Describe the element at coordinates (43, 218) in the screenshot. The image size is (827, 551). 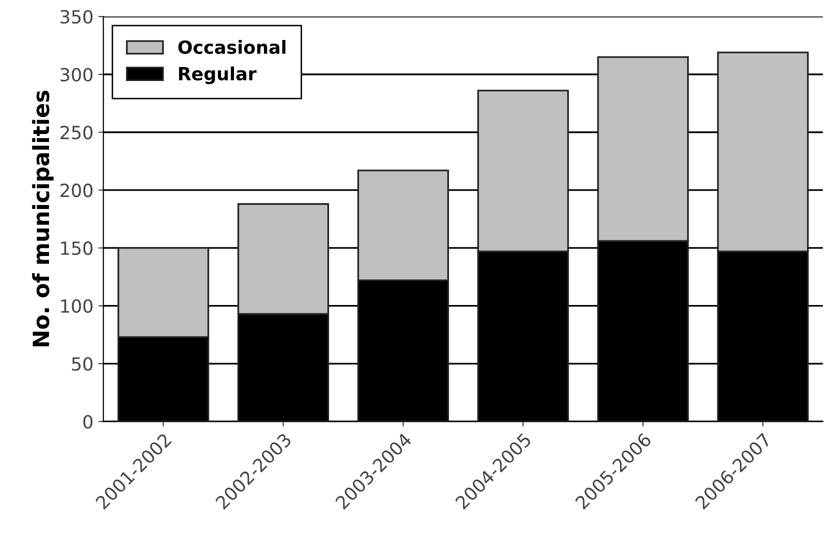
I see `y-axis-title: No. of municipalities` at that location.